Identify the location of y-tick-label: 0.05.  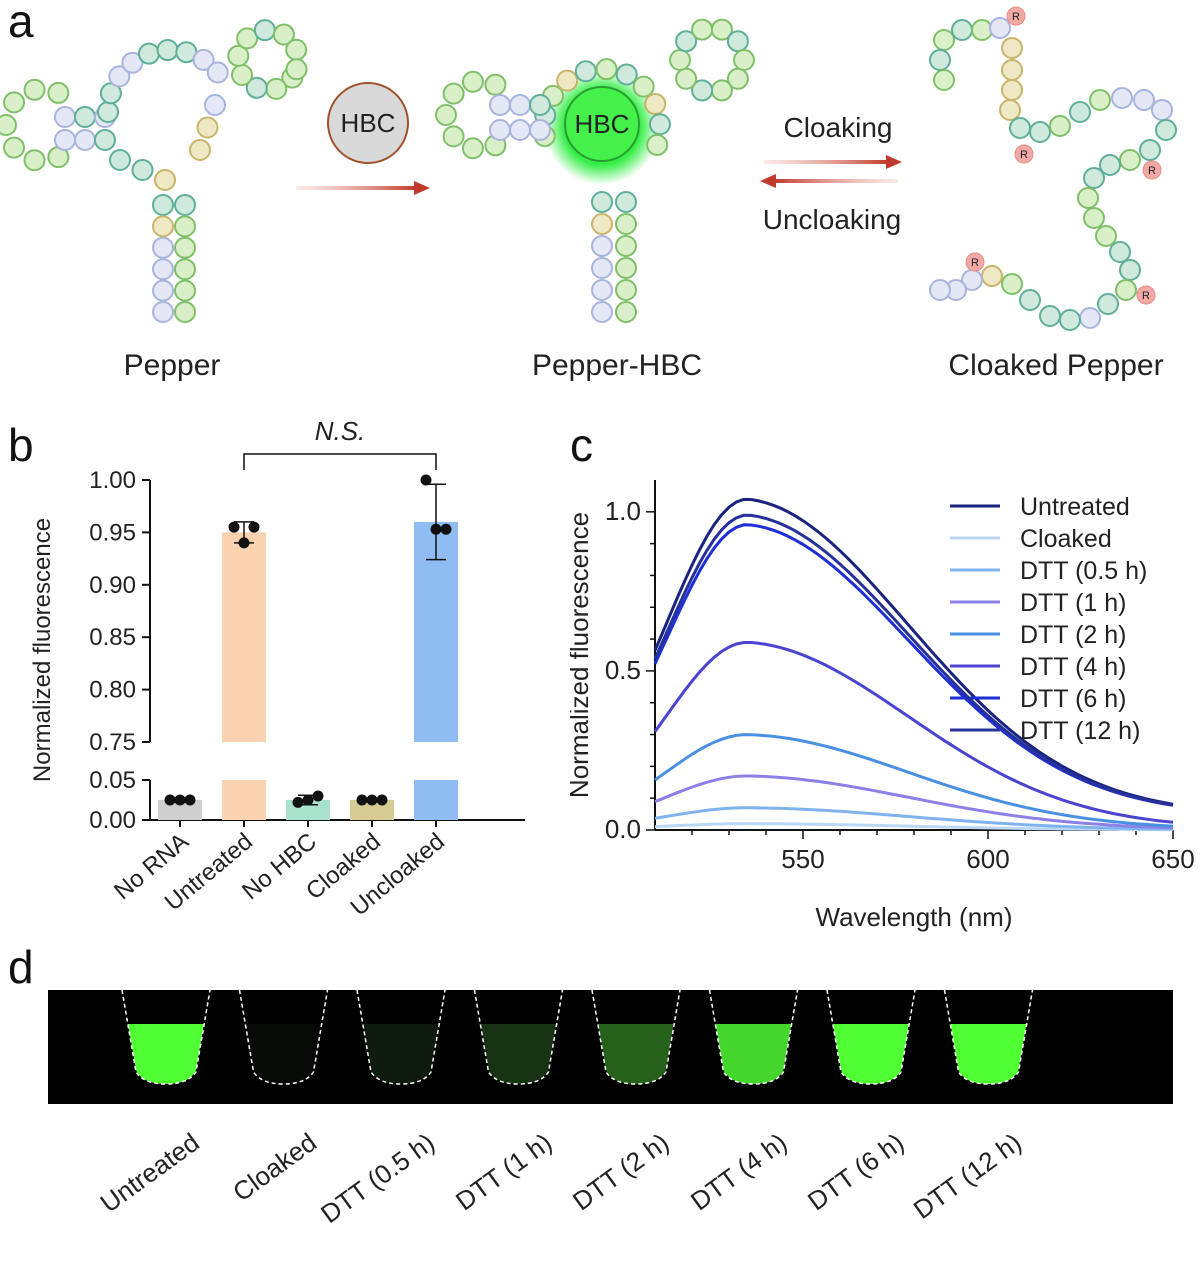
(112, 780).